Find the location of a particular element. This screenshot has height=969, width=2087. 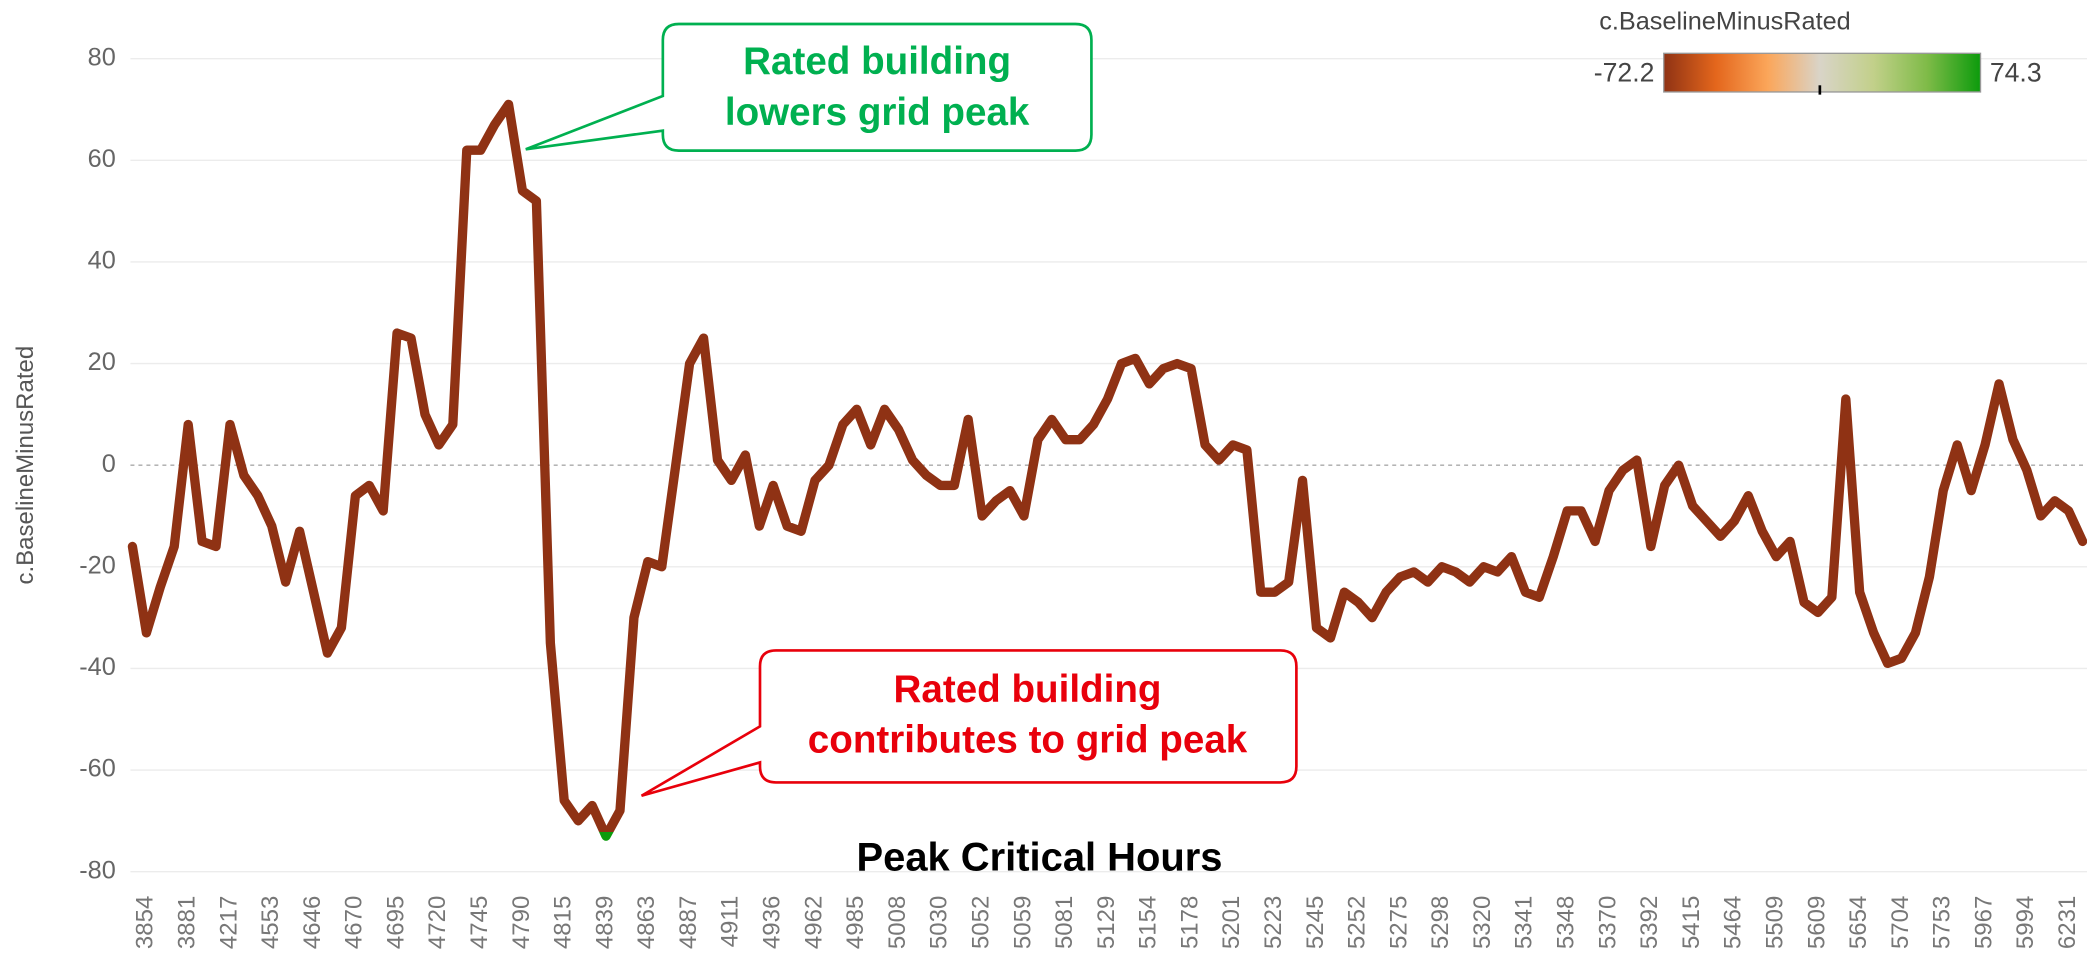

x-tick-label: 5223 is located at coordinates (1273, 922).